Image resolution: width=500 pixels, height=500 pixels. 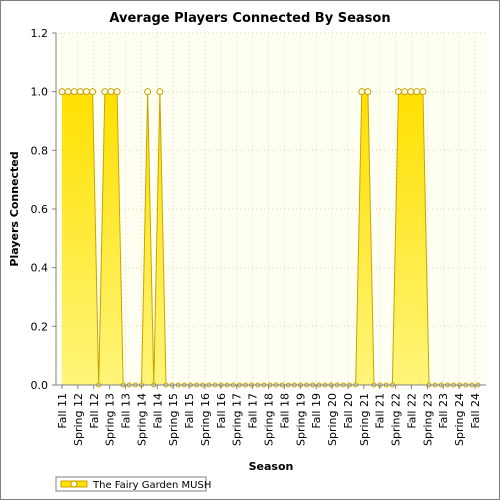 What do you see at coordinates (249, 18) in the screenshot?
I see `chart-title: Average Players Connected By Season` at bounding box center [249, 18].